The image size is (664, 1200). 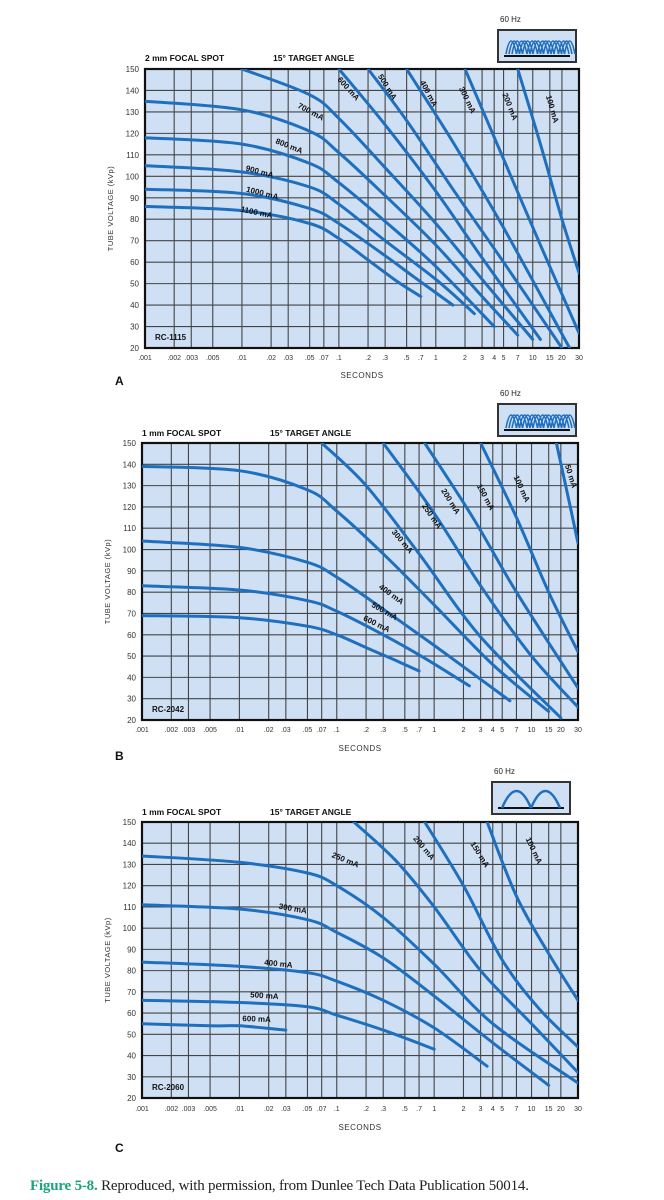 I want to click on y-tick-label: 80, so click(x=131, y=592).